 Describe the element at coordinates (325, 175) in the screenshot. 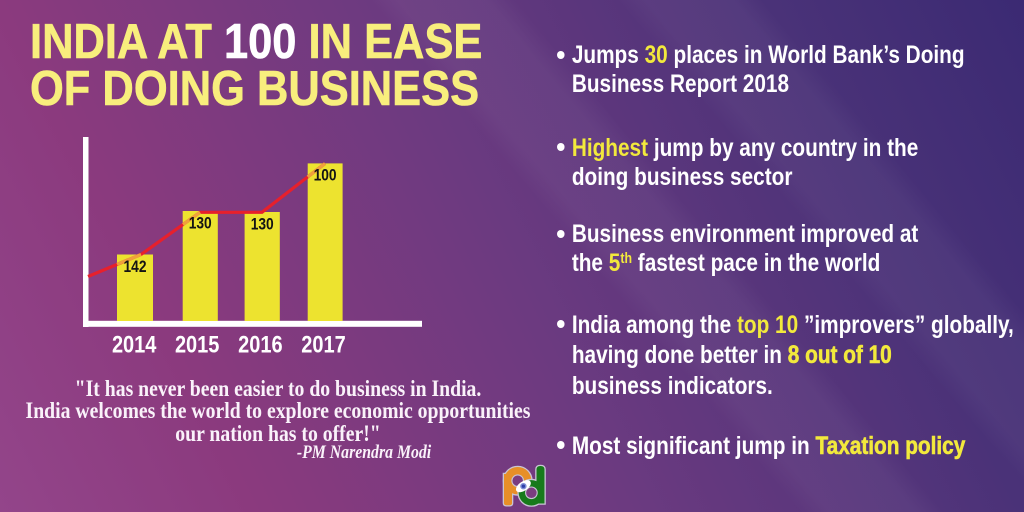

I see `svg-text: 100` at that location.